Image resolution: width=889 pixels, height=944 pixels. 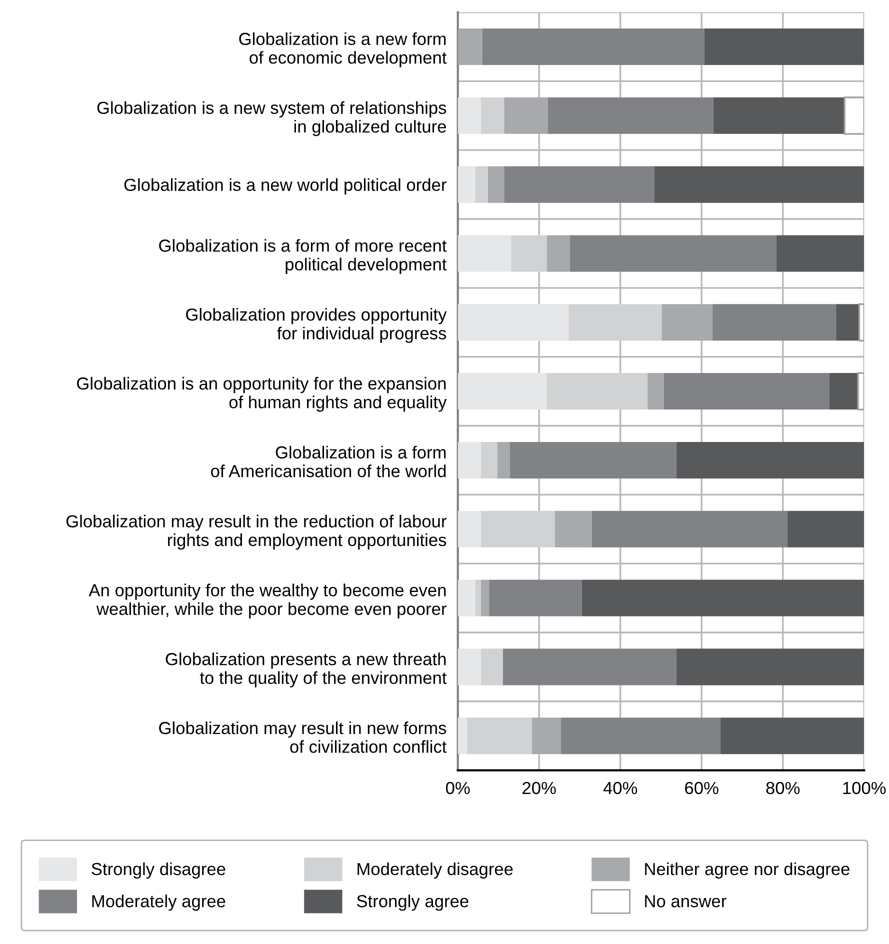 What do you see at coordinates (271, 118) in the screenshot?
I see `y-tick-label: Globalization is a new system of relationships in globalized culture` at bounding box center [271, 118].